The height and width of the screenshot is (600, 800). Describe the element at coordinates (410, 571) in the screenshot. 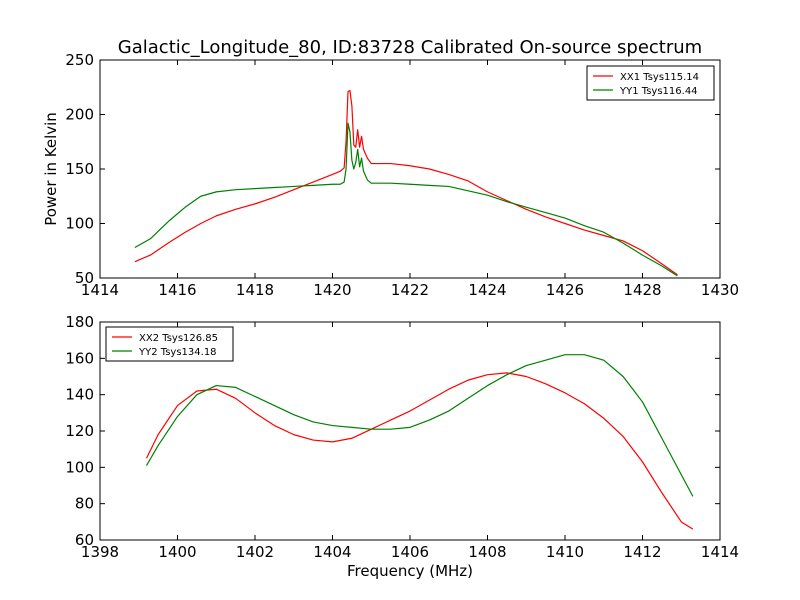

I see `x-axis-label: Frequency (MHz)` at that location.